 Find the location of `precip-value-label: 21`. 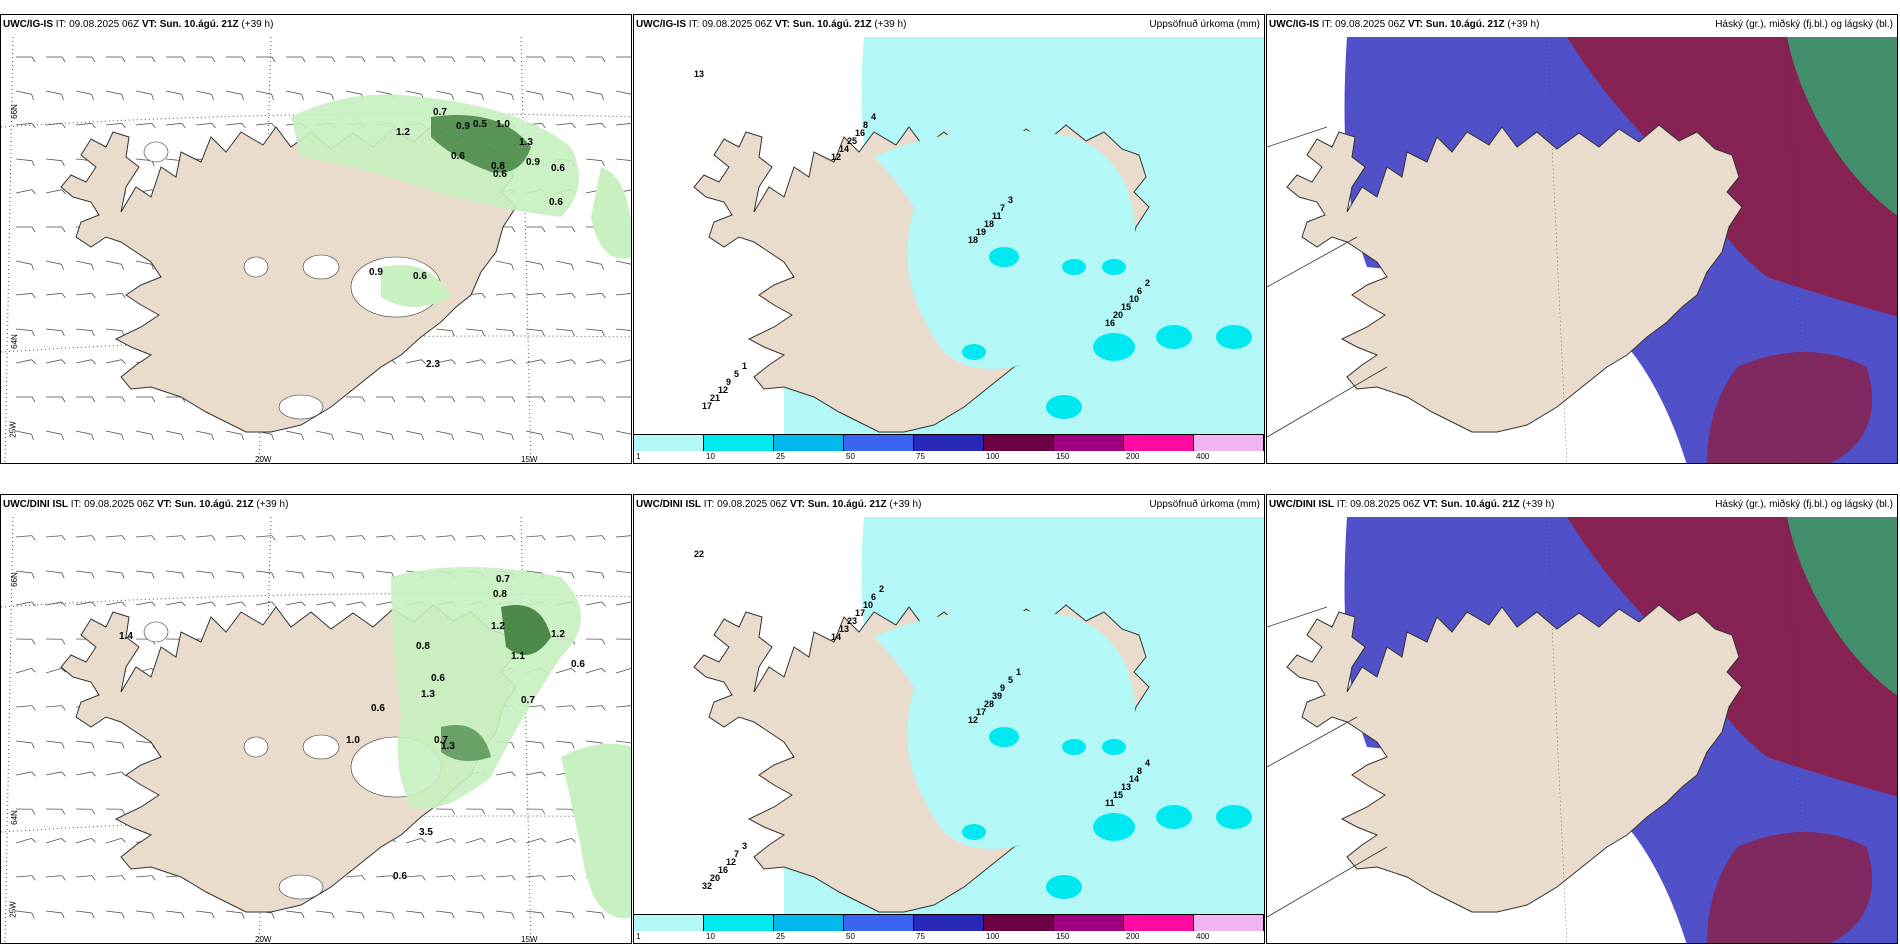

precip-value-label: 21 is located at coordinates (715, 398).